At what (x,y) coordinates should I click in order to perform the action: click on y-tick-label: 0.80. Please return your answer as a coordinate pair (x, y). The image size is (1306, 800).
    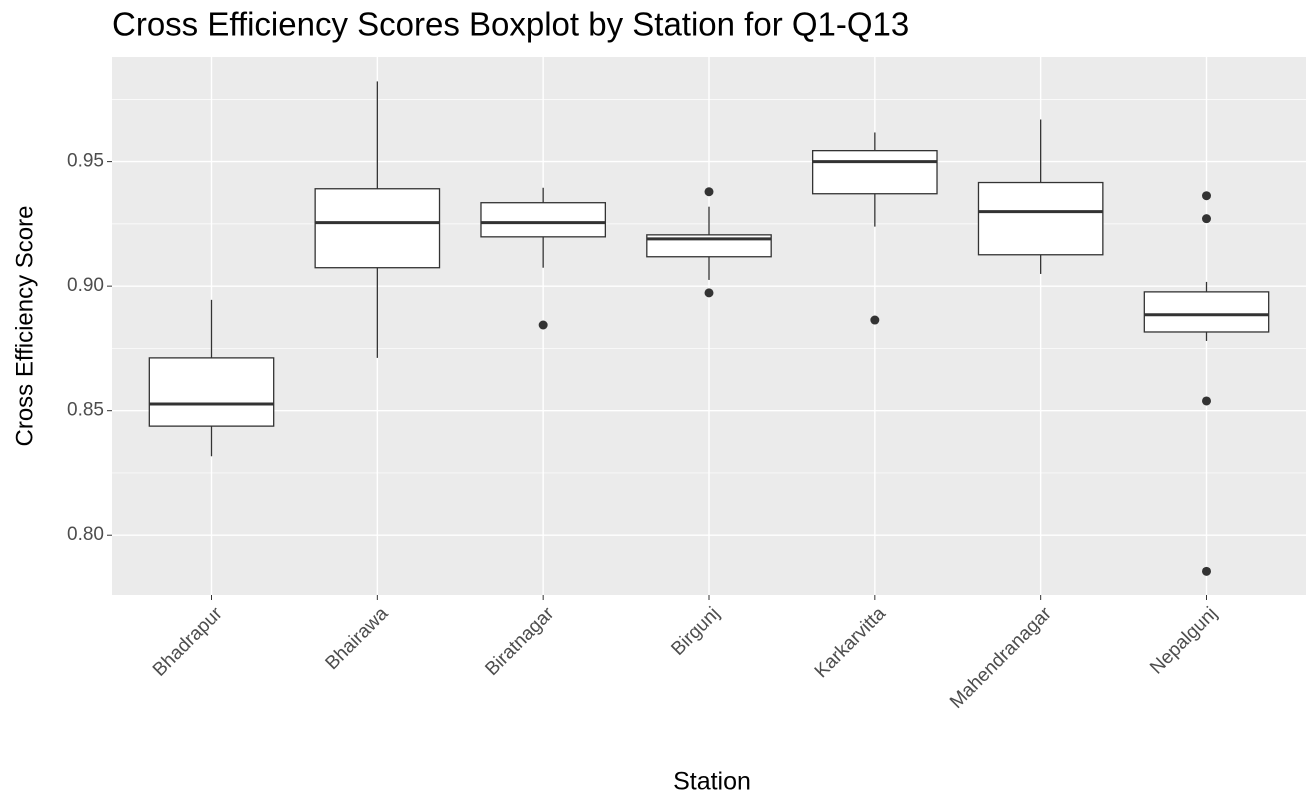
    Looking at the image, I should click on (85, 534).